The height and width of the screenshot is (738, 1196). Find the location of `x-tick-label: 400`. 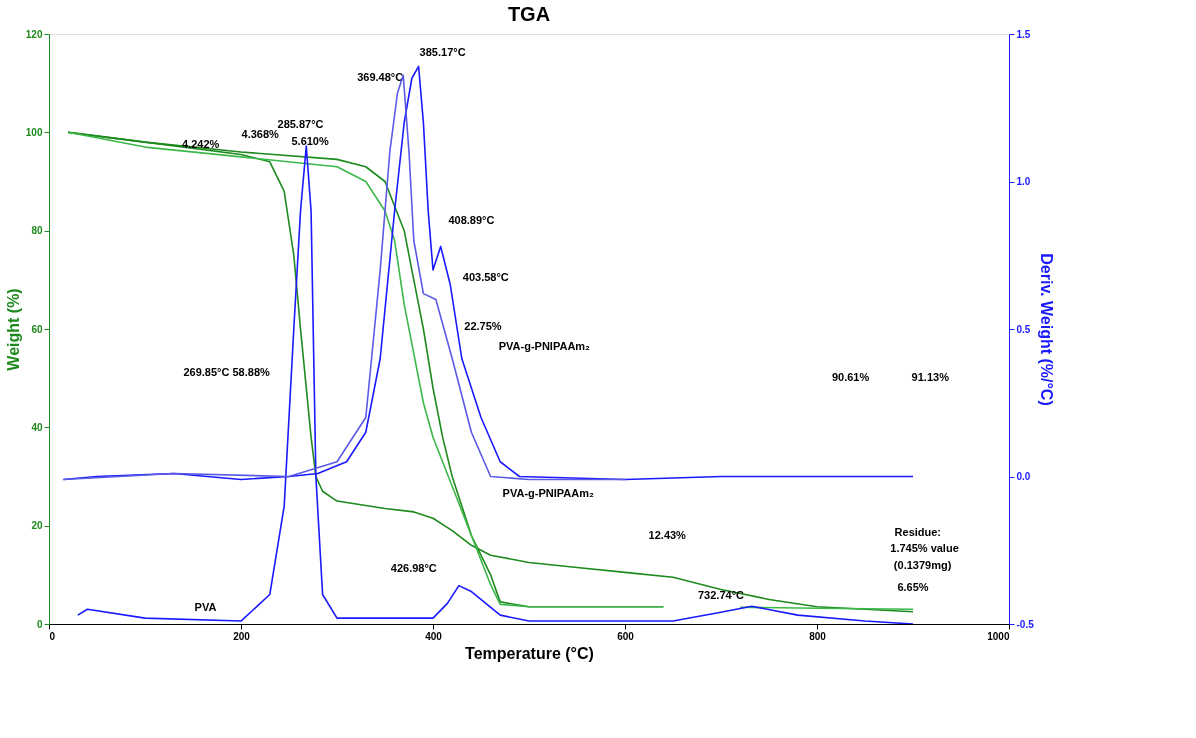

x-tick-label: 400 is located at coordinates (434, 636).